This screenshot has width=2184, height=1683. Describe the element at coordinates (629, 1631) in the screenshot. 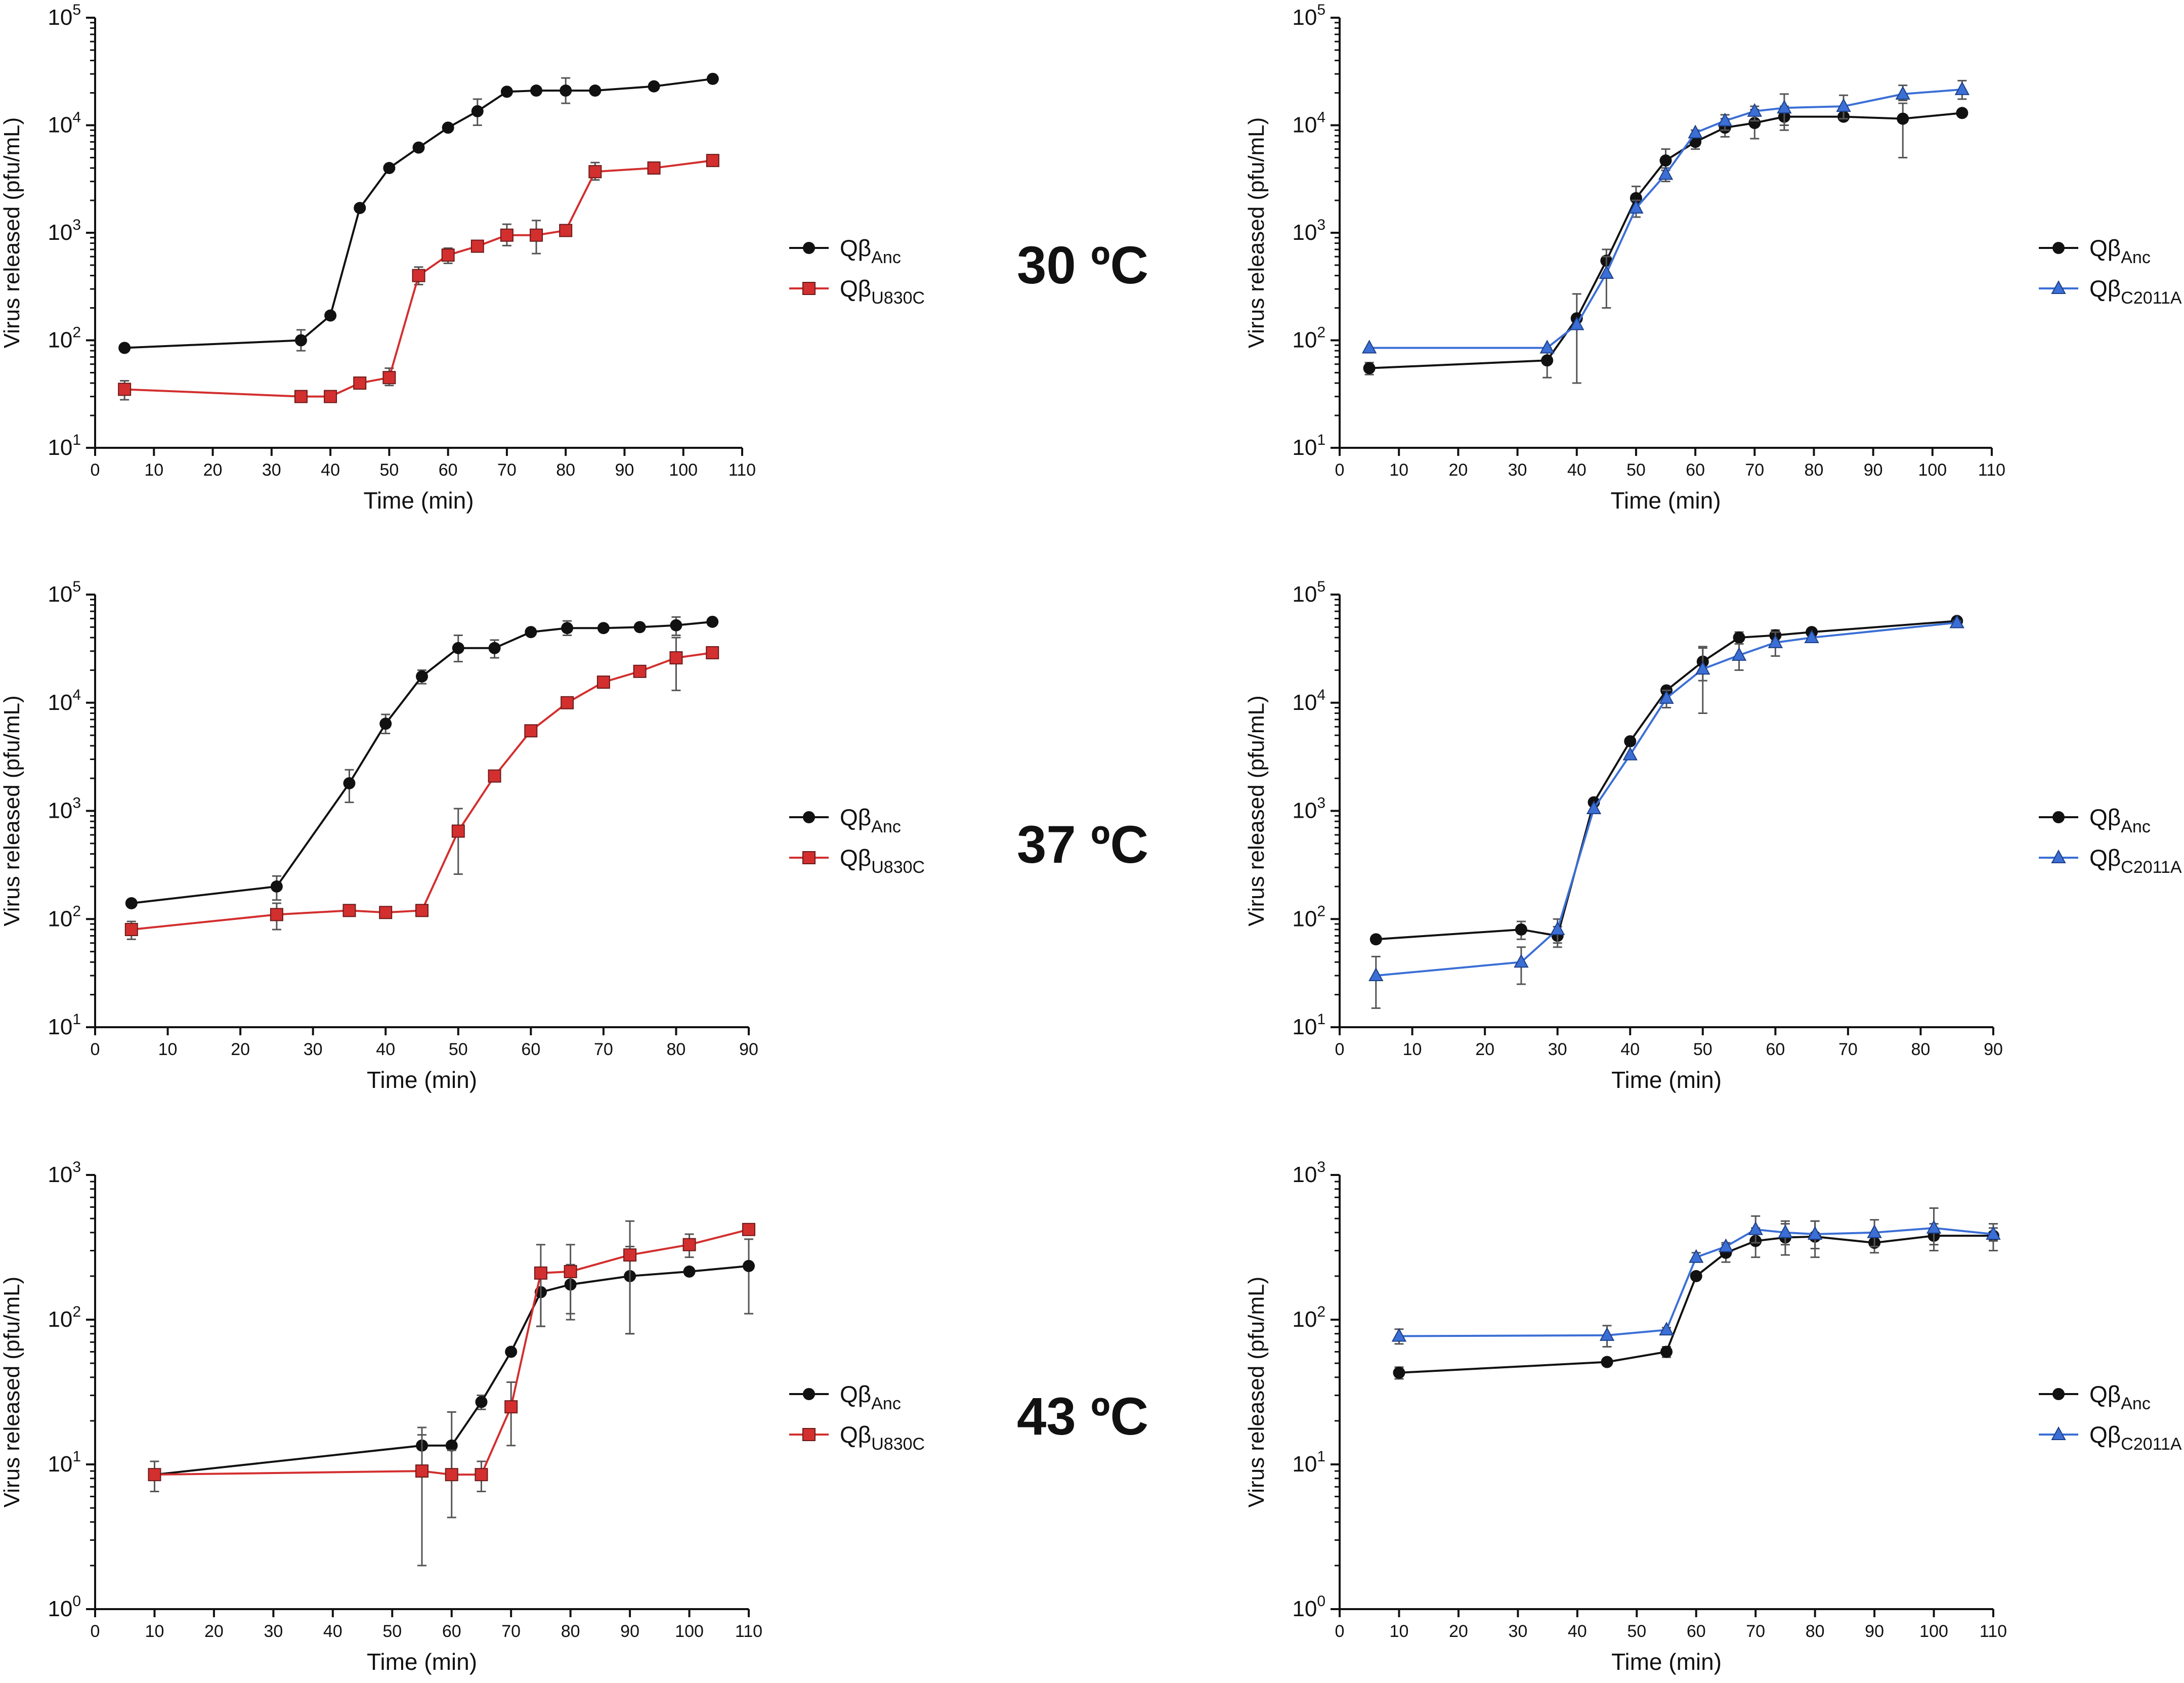

I see `x-tick-label: 90` at that location.